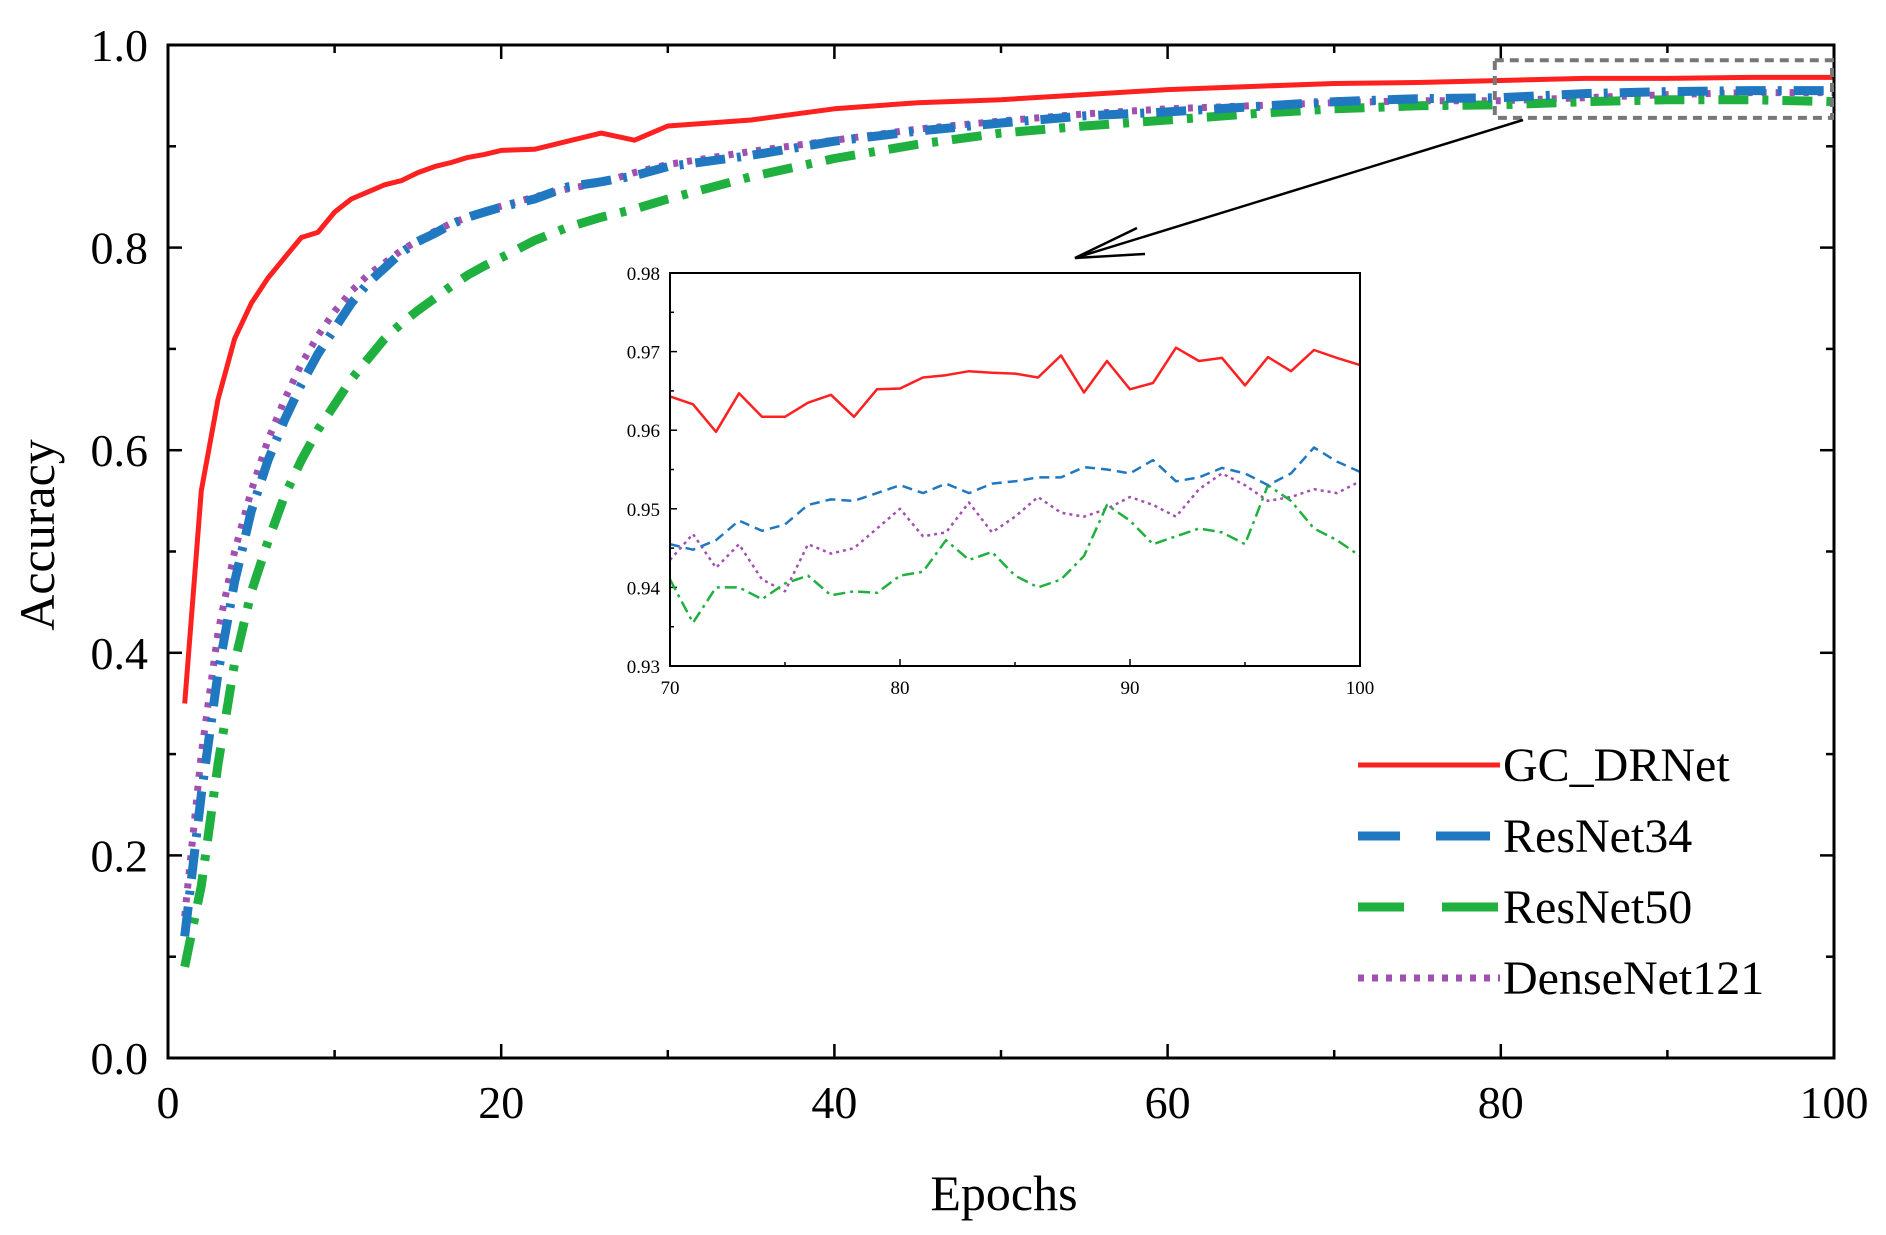  What do you see at coordinates (1597, 836) in the screenshot?
I see `legend-label-resnet34: ResNet34` at bounding box center [1597, 836].